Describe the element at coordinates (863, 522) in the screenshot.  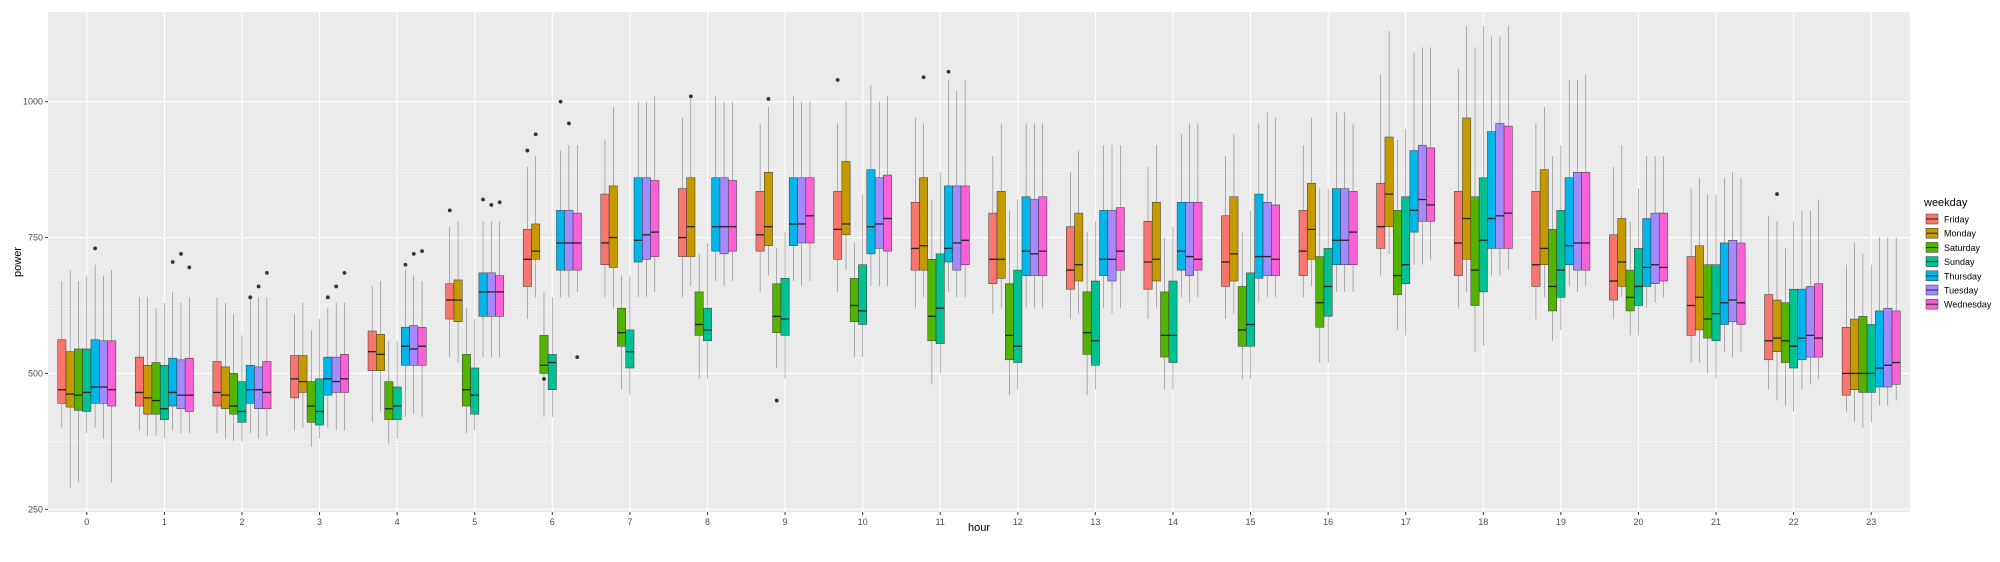
I see `x-tick-label: 10` at that location.